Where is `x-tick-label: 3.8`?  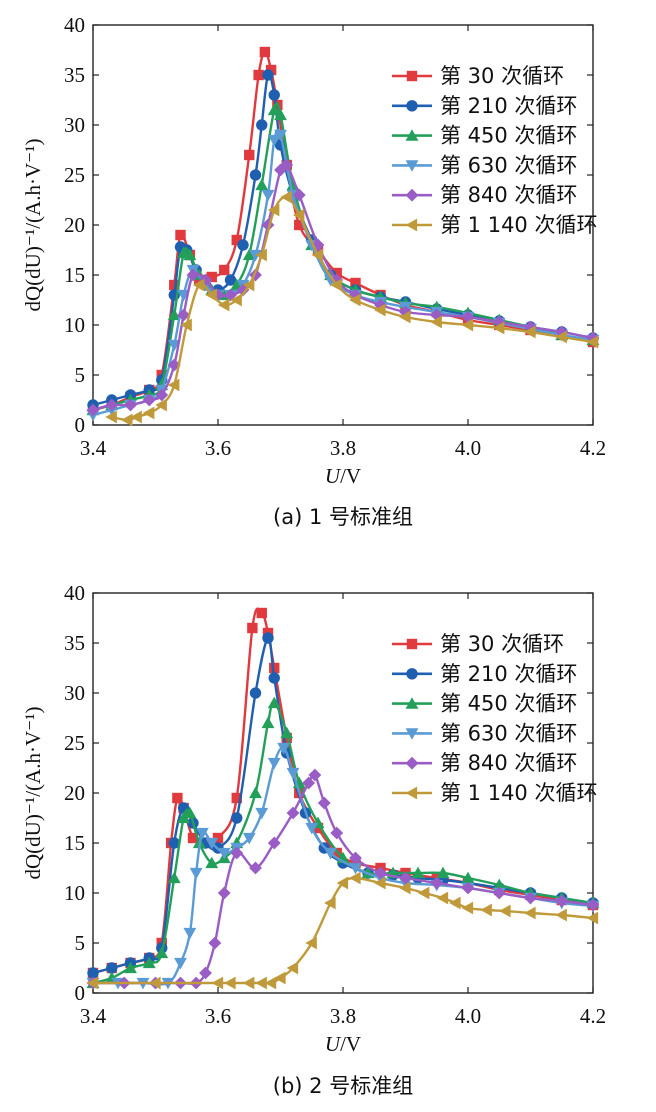 x-tick-label: 3.8 is located at coordinates (343, 1016).